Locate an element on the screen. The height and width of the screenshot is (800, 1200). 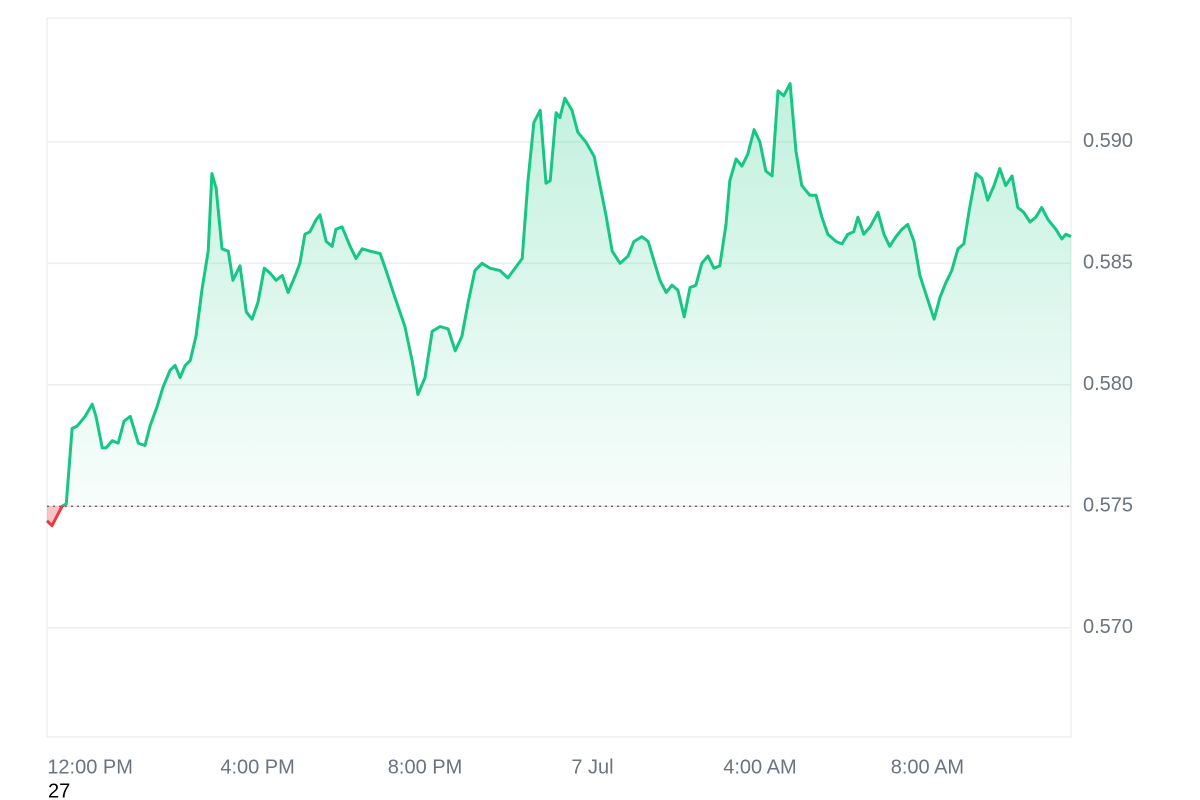
y-tick-label: 0.585 is located at coordinates (1108, 263).